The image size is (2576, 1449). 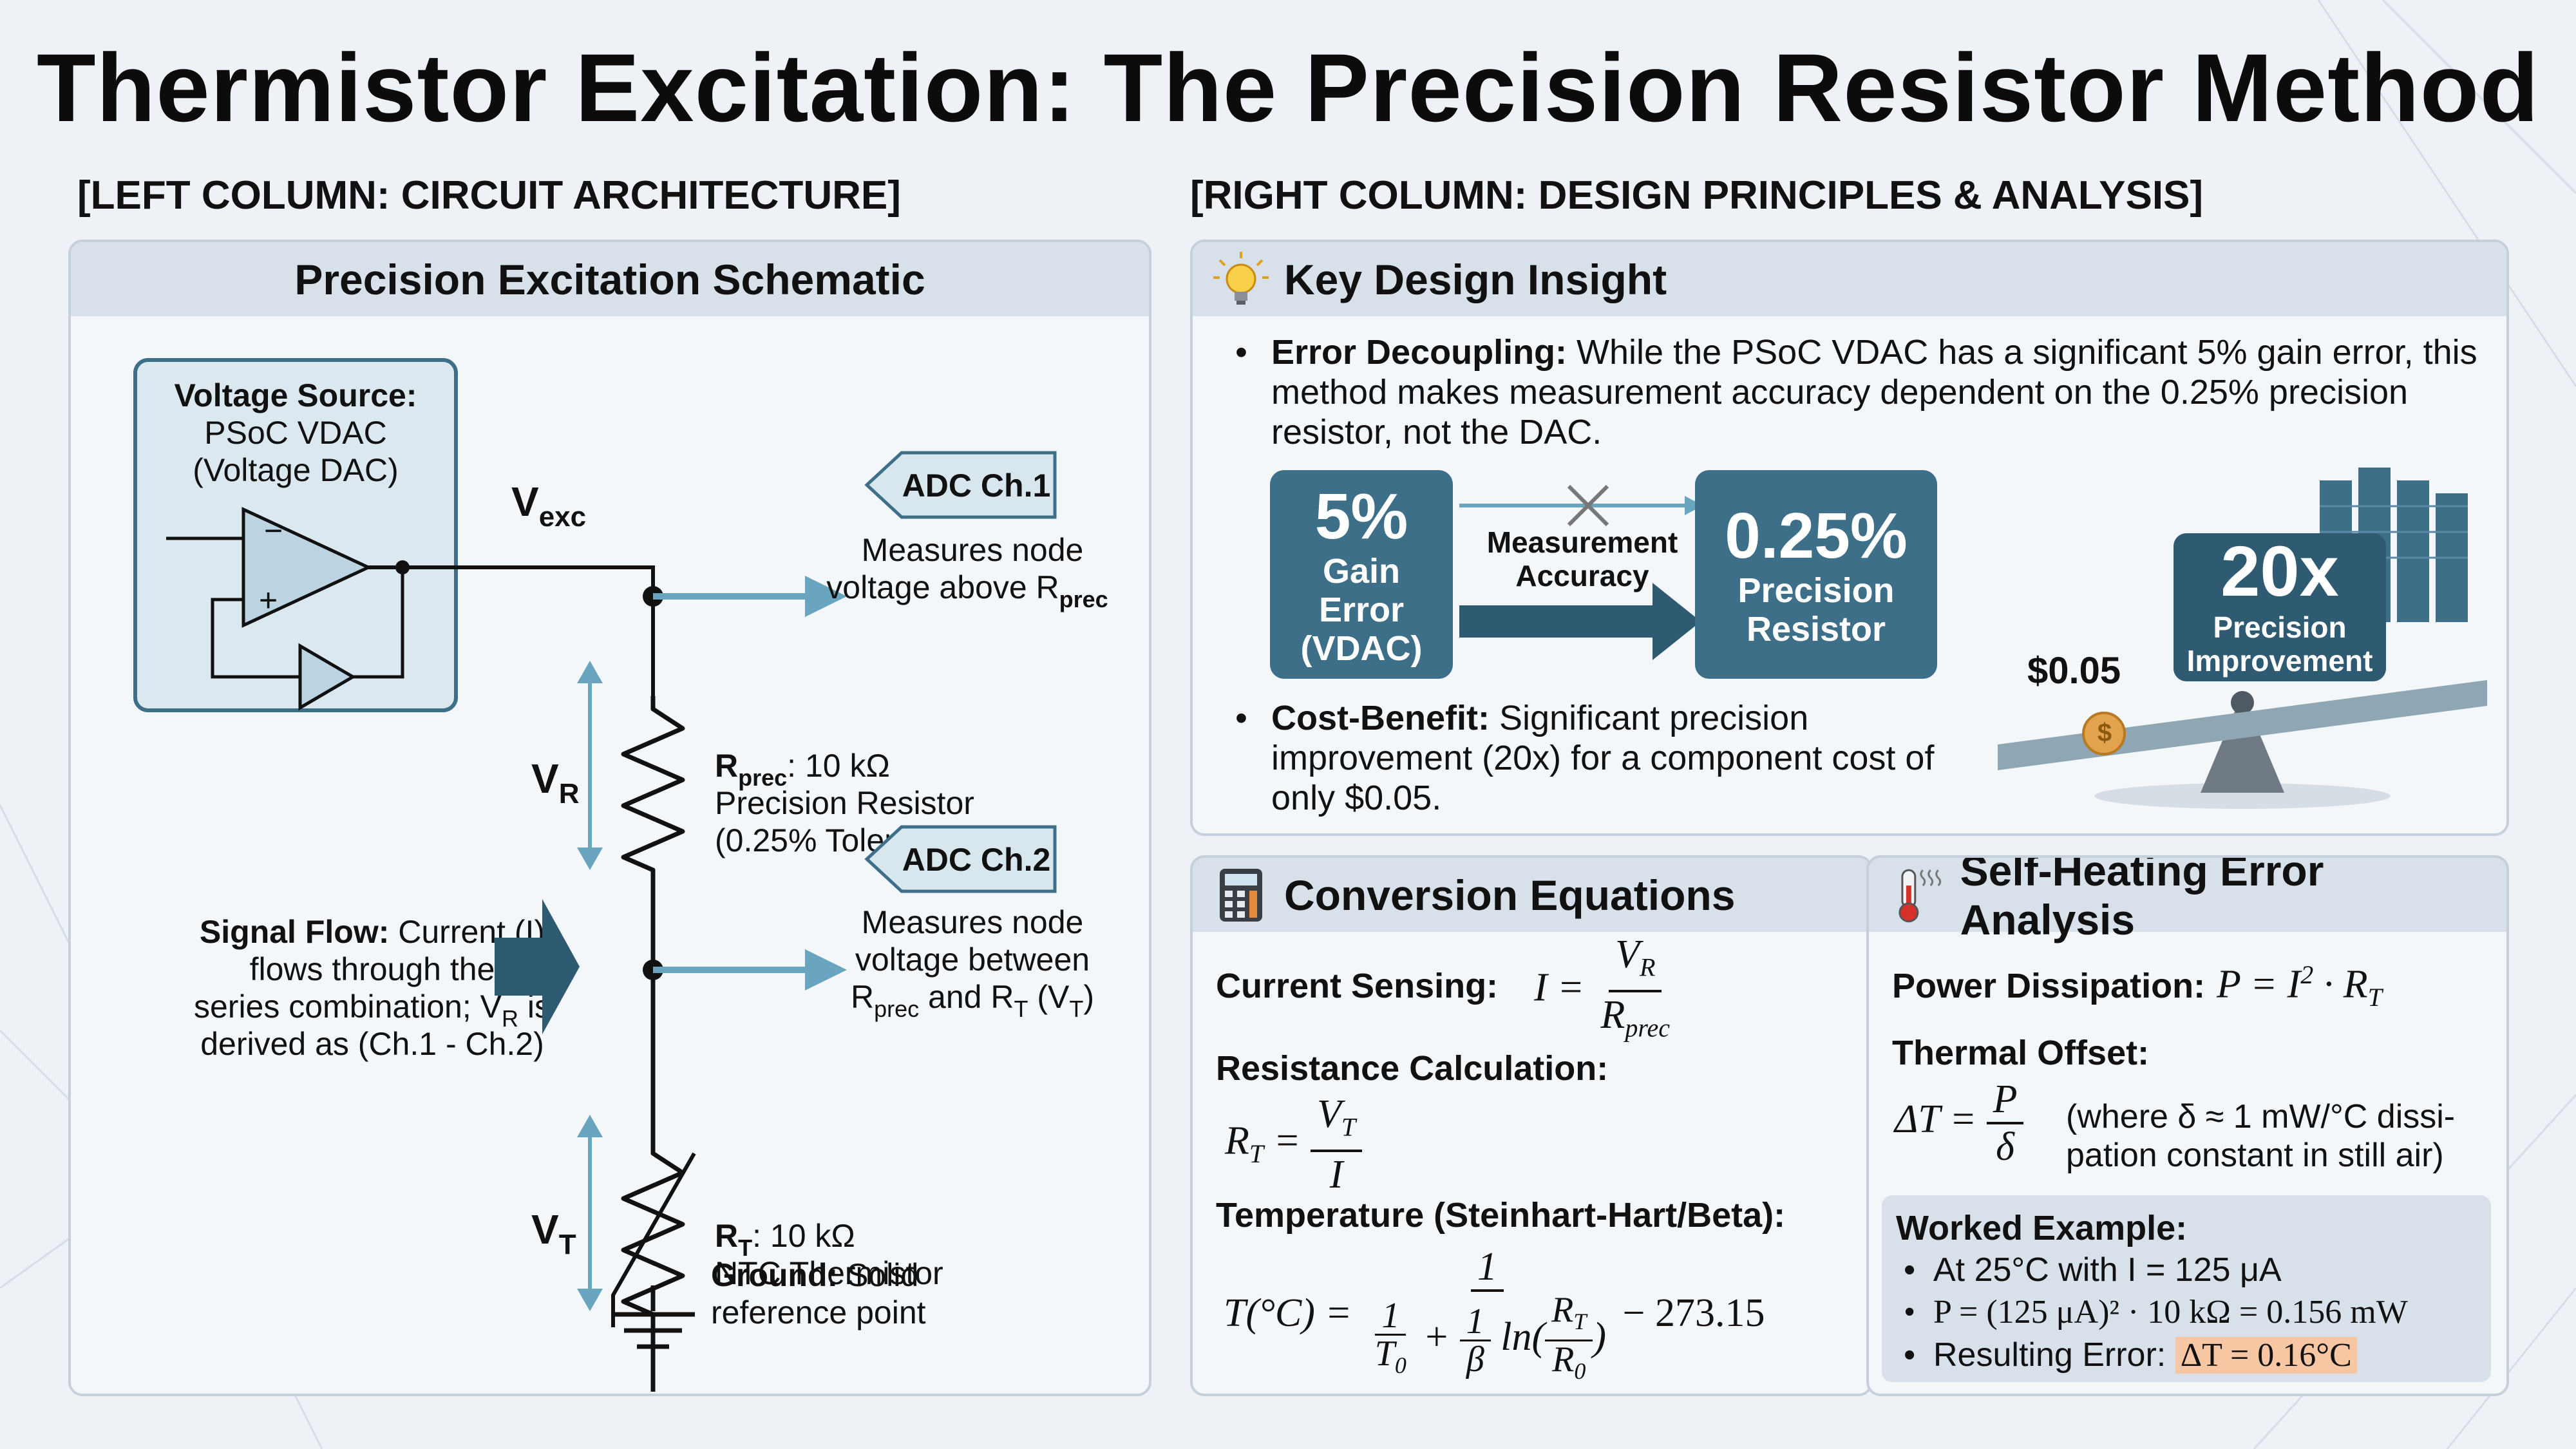 I want to click on gain-error-value: 5%, so click(x=1361, y=516).